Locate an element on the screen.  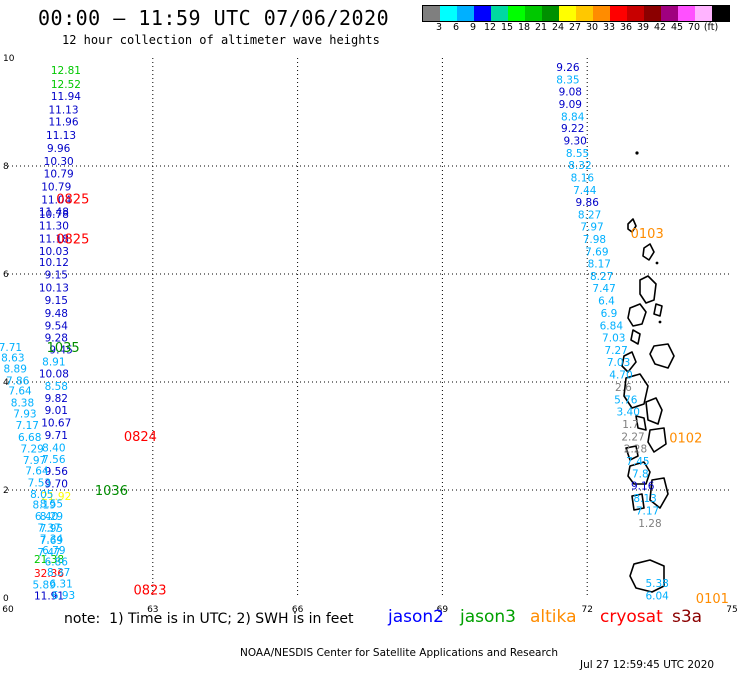
scale-tick-label: 12 is located at coordinates (490, 27).